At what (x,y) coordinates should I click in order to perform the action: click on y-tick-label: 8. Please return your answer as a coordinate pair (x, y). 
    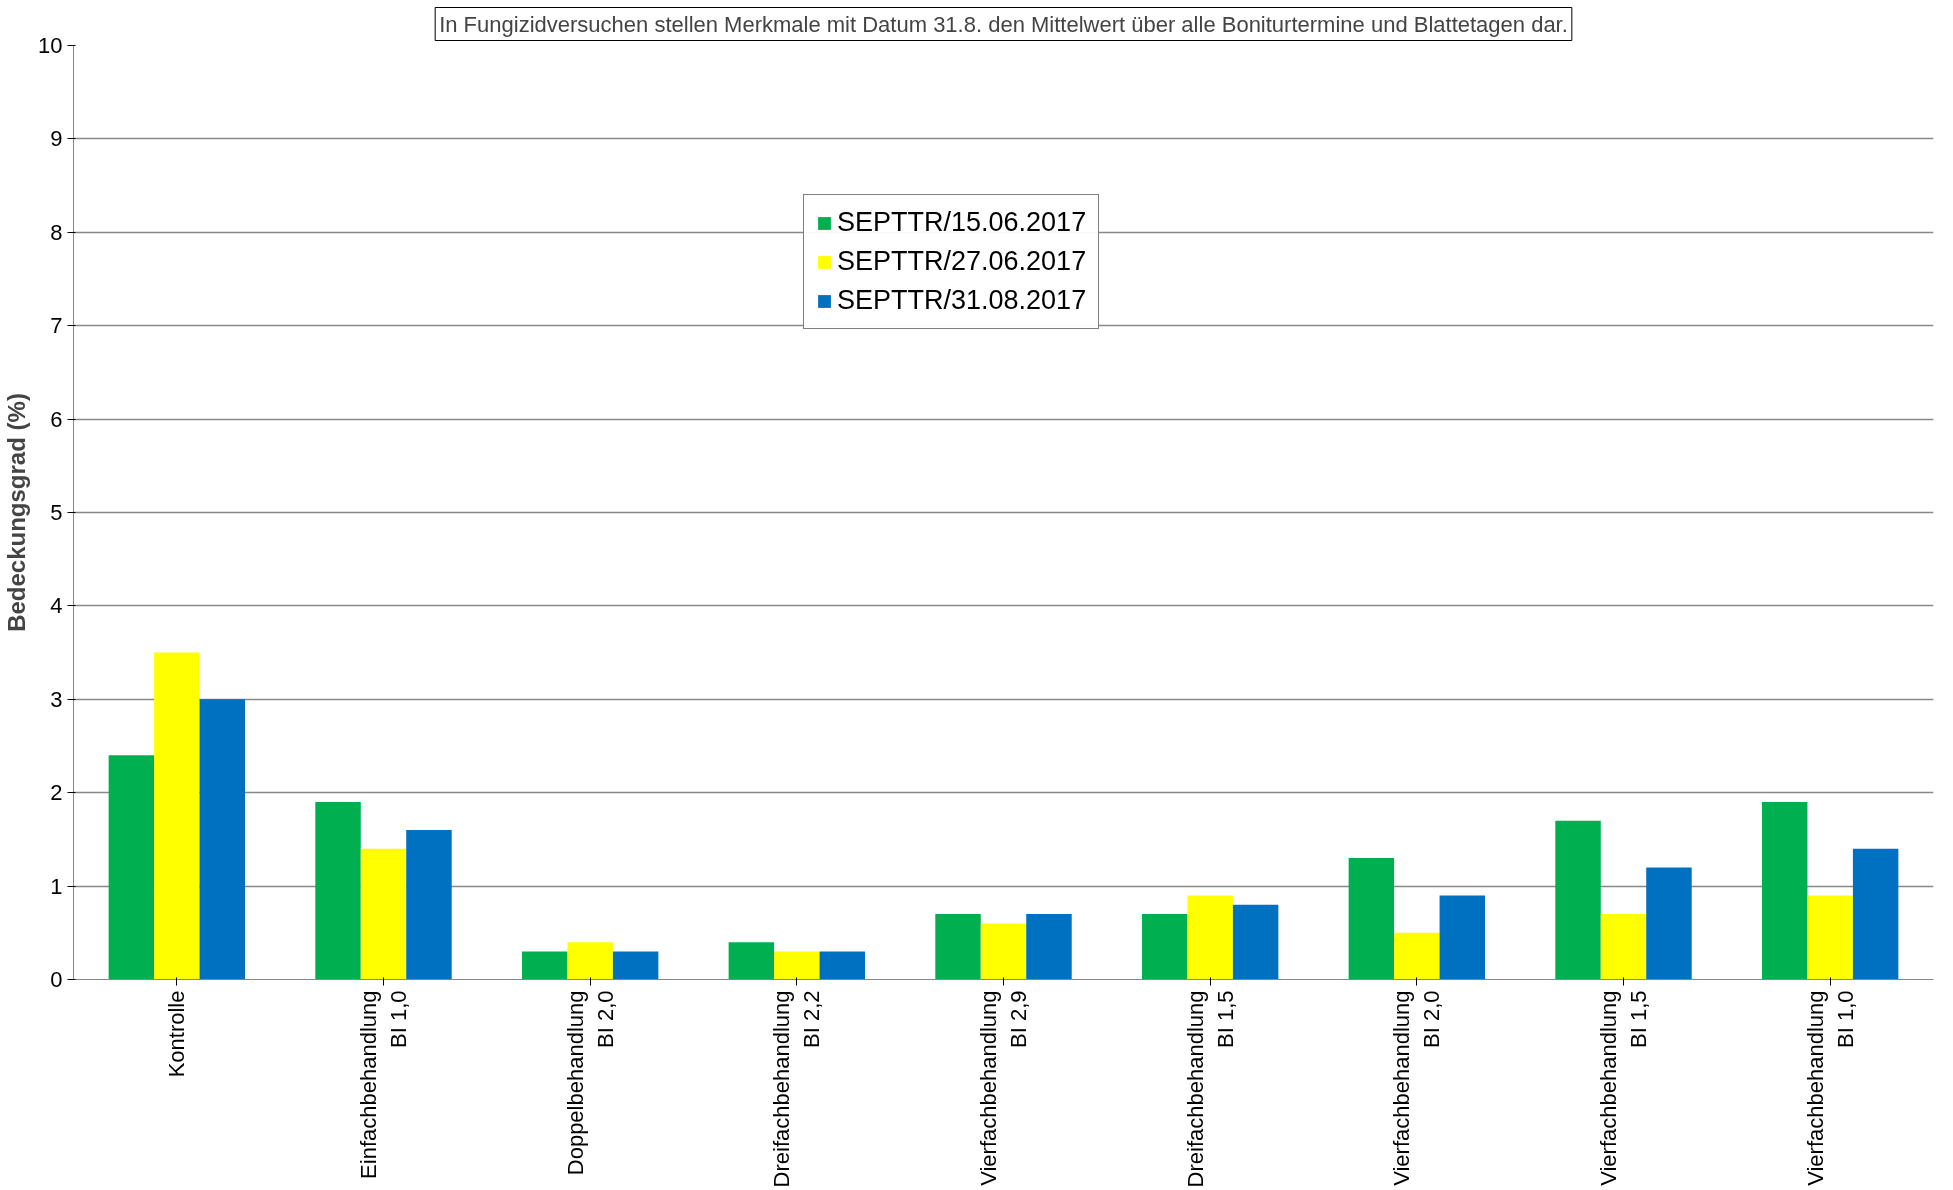
    Looking at the image, I should click on (56, 232).